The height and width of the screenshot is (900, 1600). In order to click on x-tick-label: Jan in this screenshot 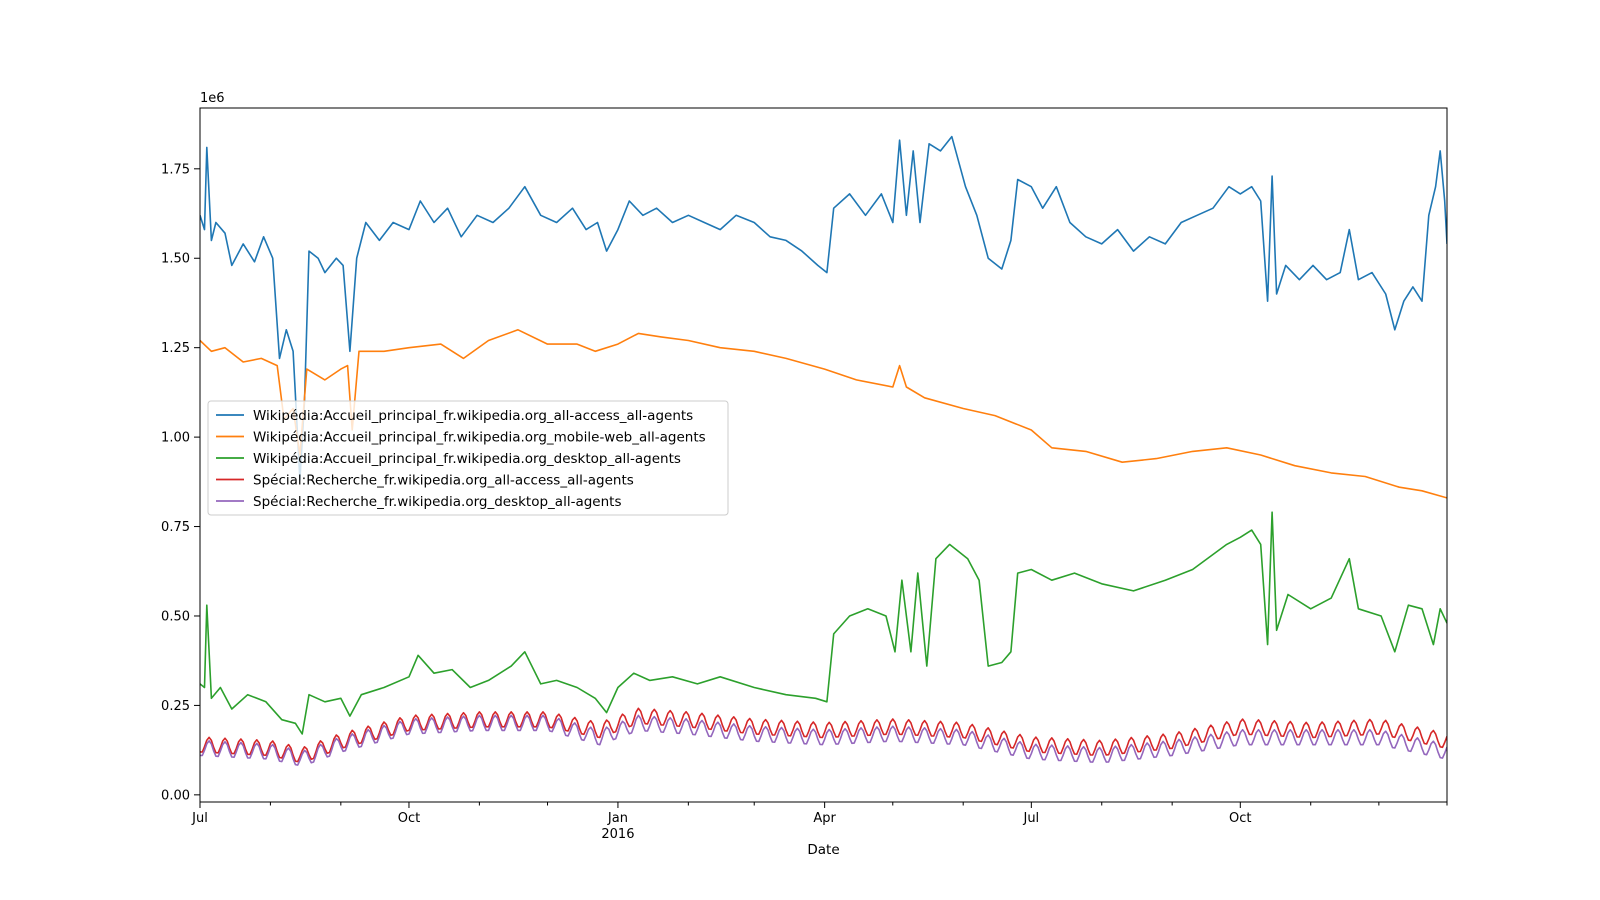, I will do `click(617, 818)`.